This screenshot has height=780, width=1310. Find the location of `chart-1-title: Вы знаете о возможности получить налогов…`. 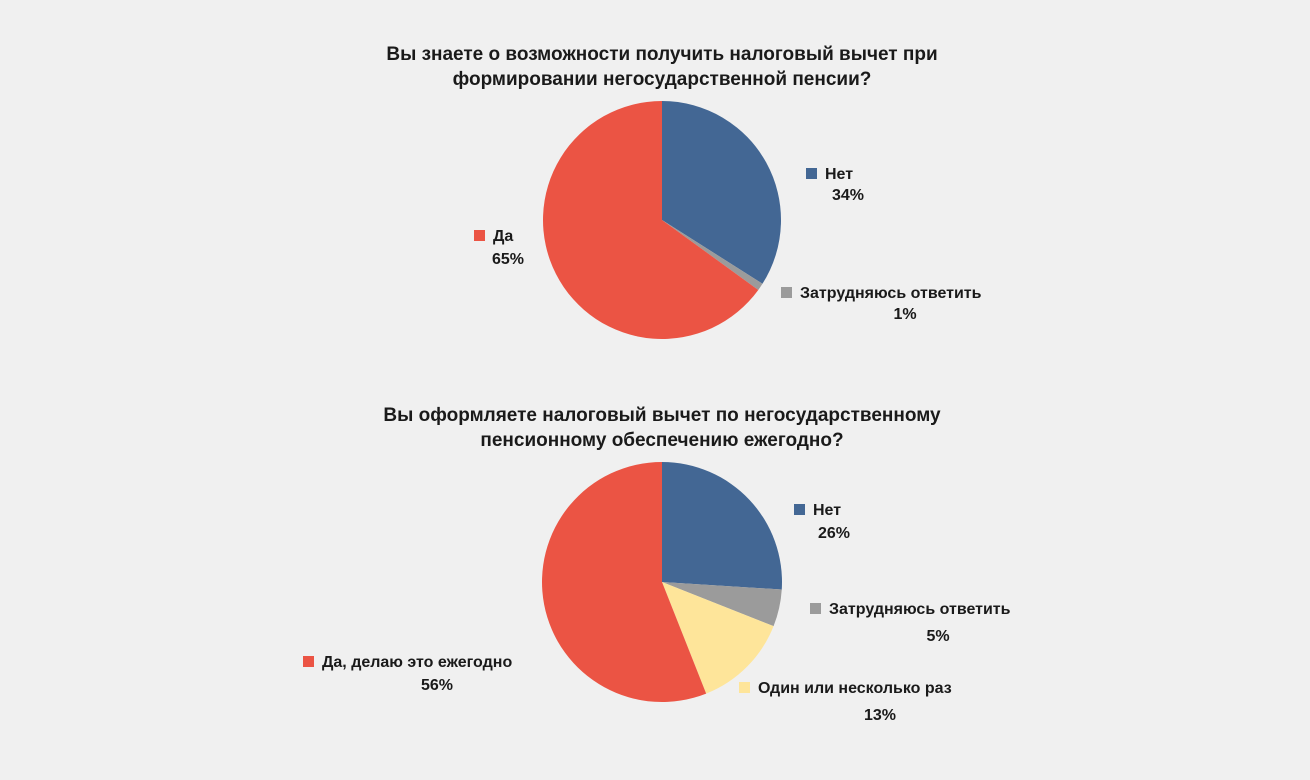

chart-1-title: Вы знаете о возможности получить налогов… is located at coordinates (662, 67).